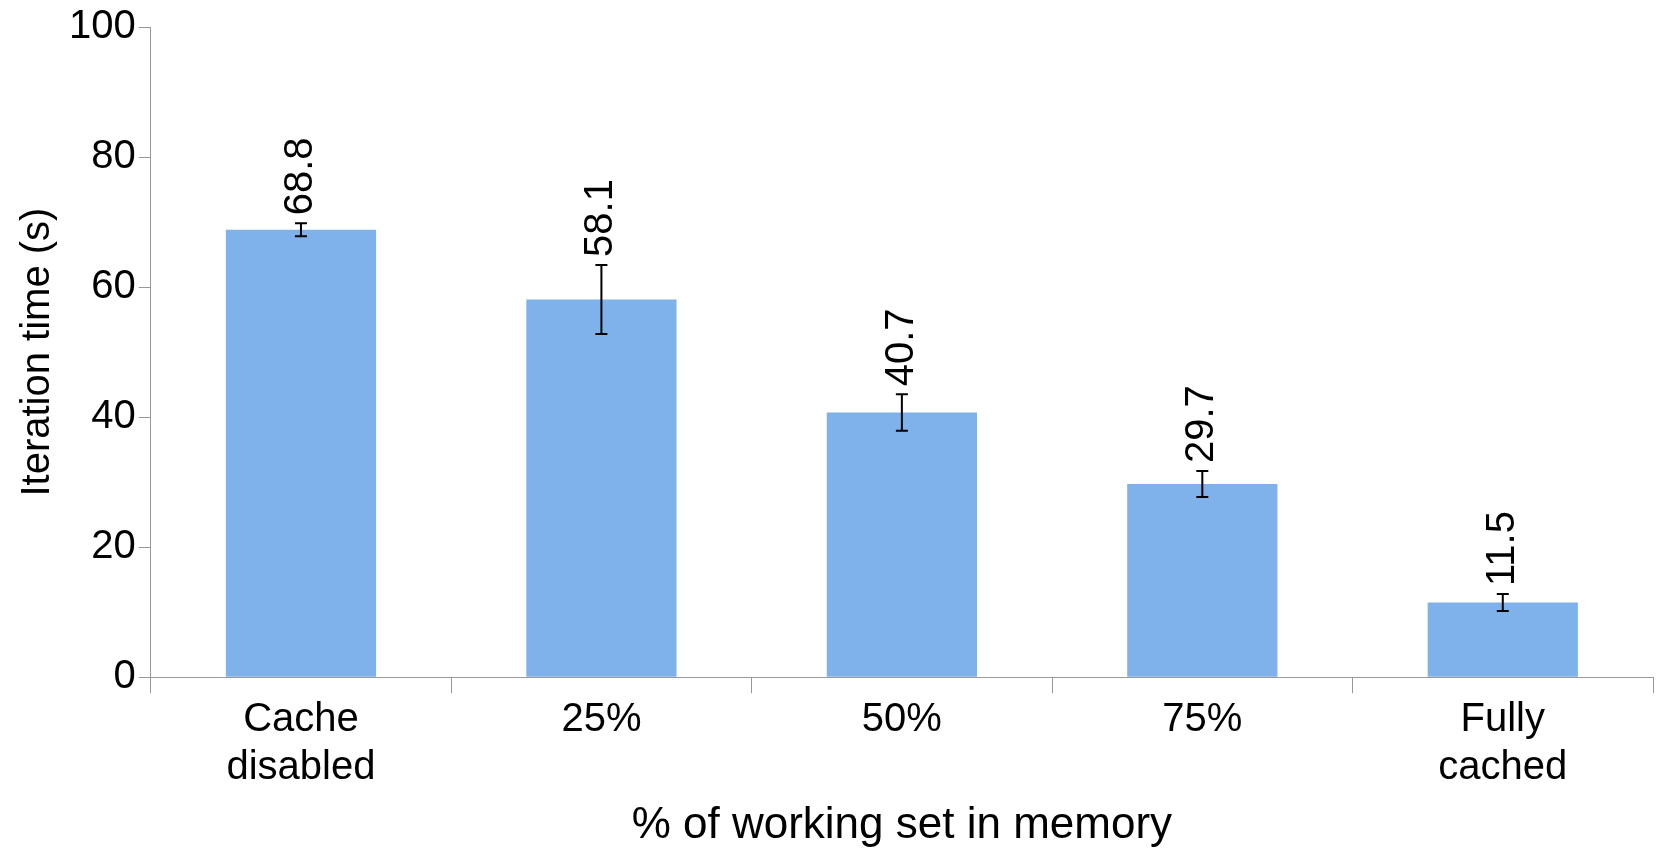 This screenshot has height=856, width=1663. Describe the element at coordinates (1202, 717) in the screenshot. I see `x-tick-label: 75%` at that location.